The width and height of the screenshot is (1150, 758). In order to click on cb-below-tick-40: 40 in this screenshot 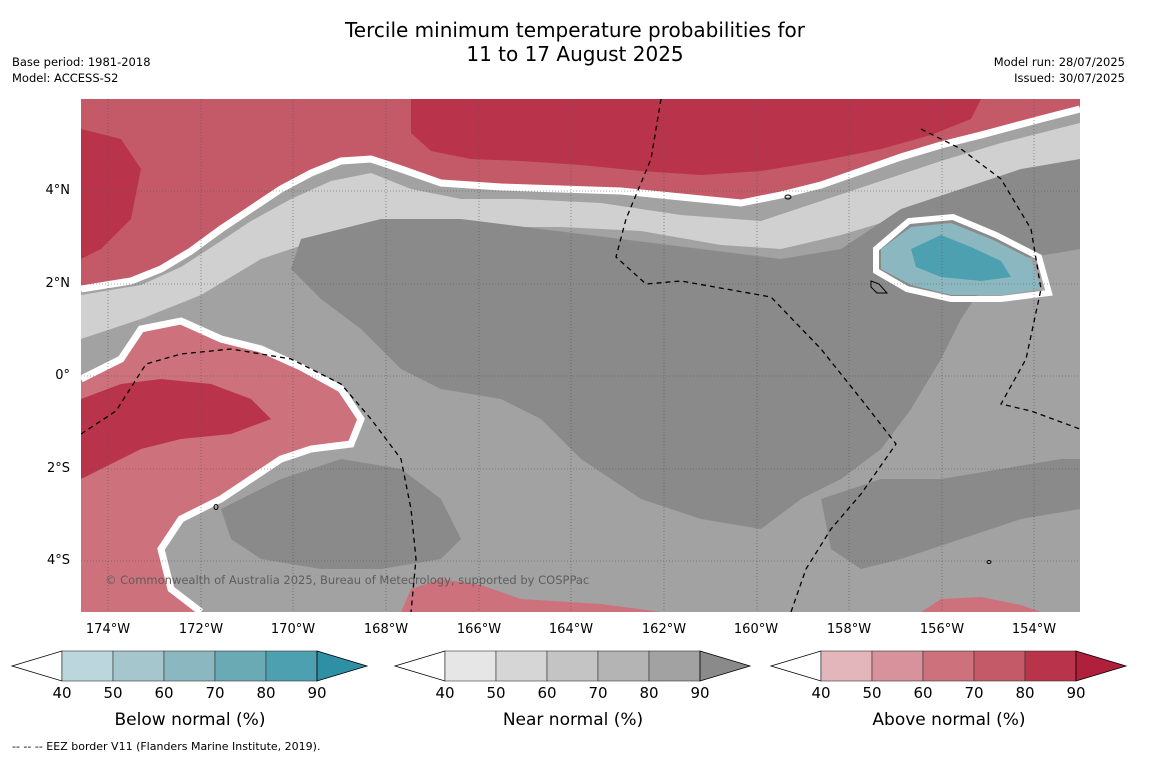, I will do `click(62, 693)`.